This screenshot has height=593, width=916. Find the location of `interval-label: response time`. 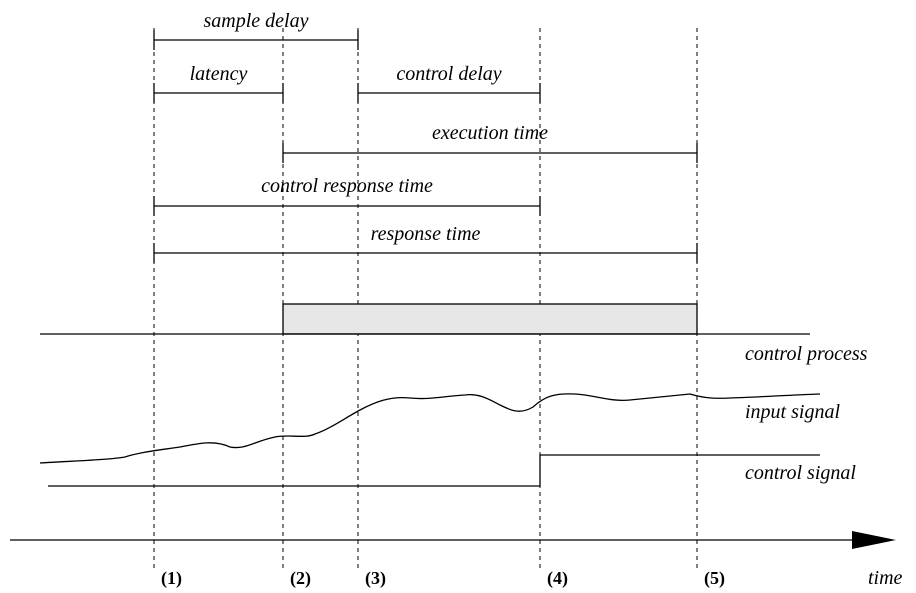

interval-label: response time is located at coordinates (426, 234).